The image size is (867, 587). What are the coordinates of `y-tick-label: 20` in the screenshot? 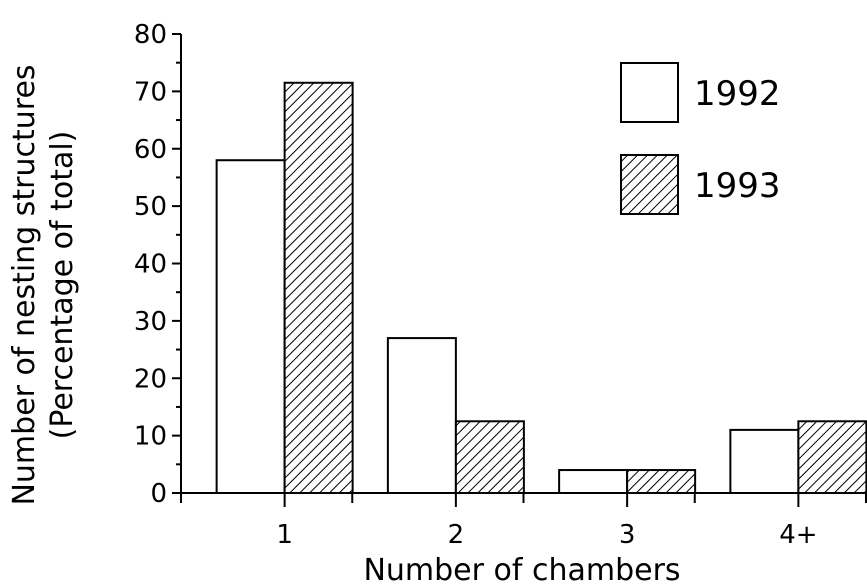 It's located at (150, 379).